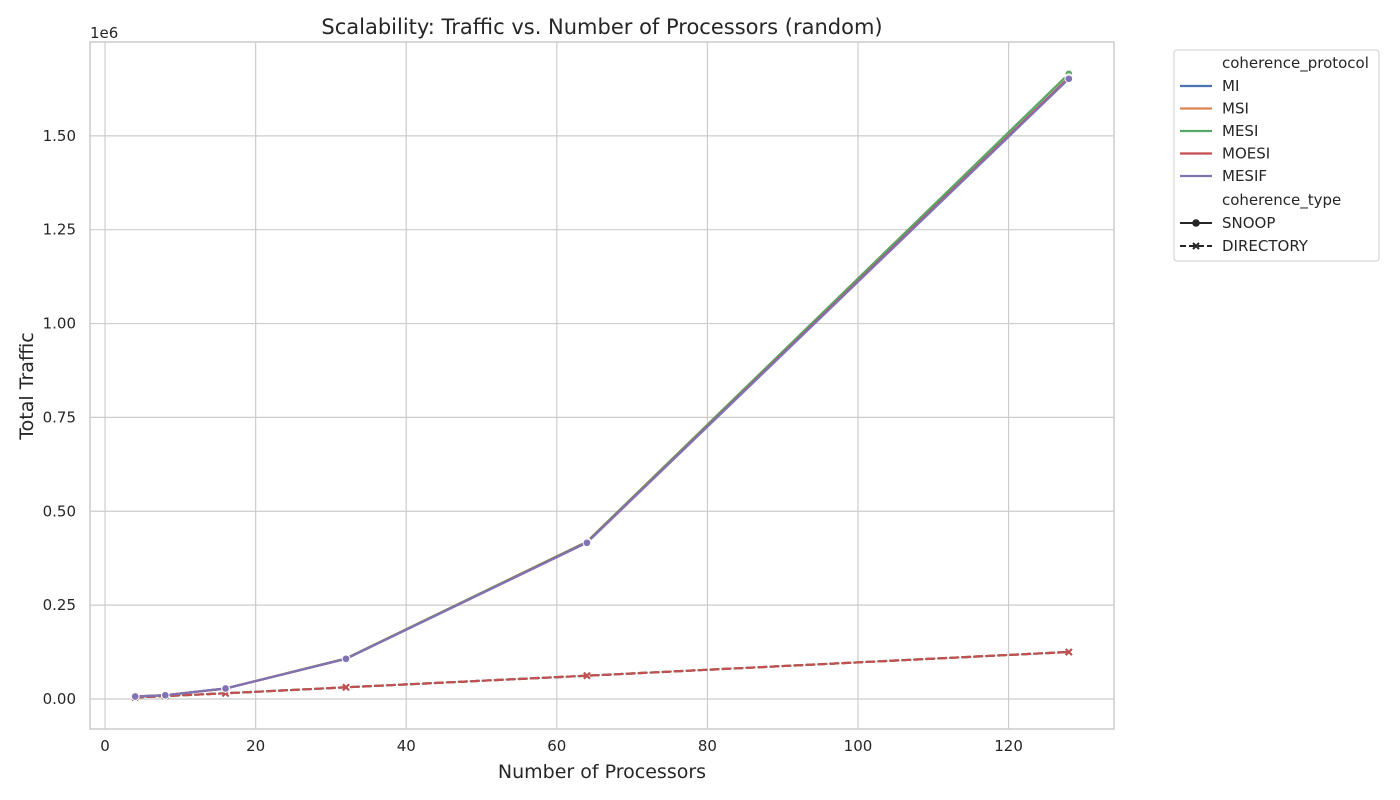 This screenshot has width=1400, height=800. I want to click on y-tick-label: 0.75, so click(59, 417).